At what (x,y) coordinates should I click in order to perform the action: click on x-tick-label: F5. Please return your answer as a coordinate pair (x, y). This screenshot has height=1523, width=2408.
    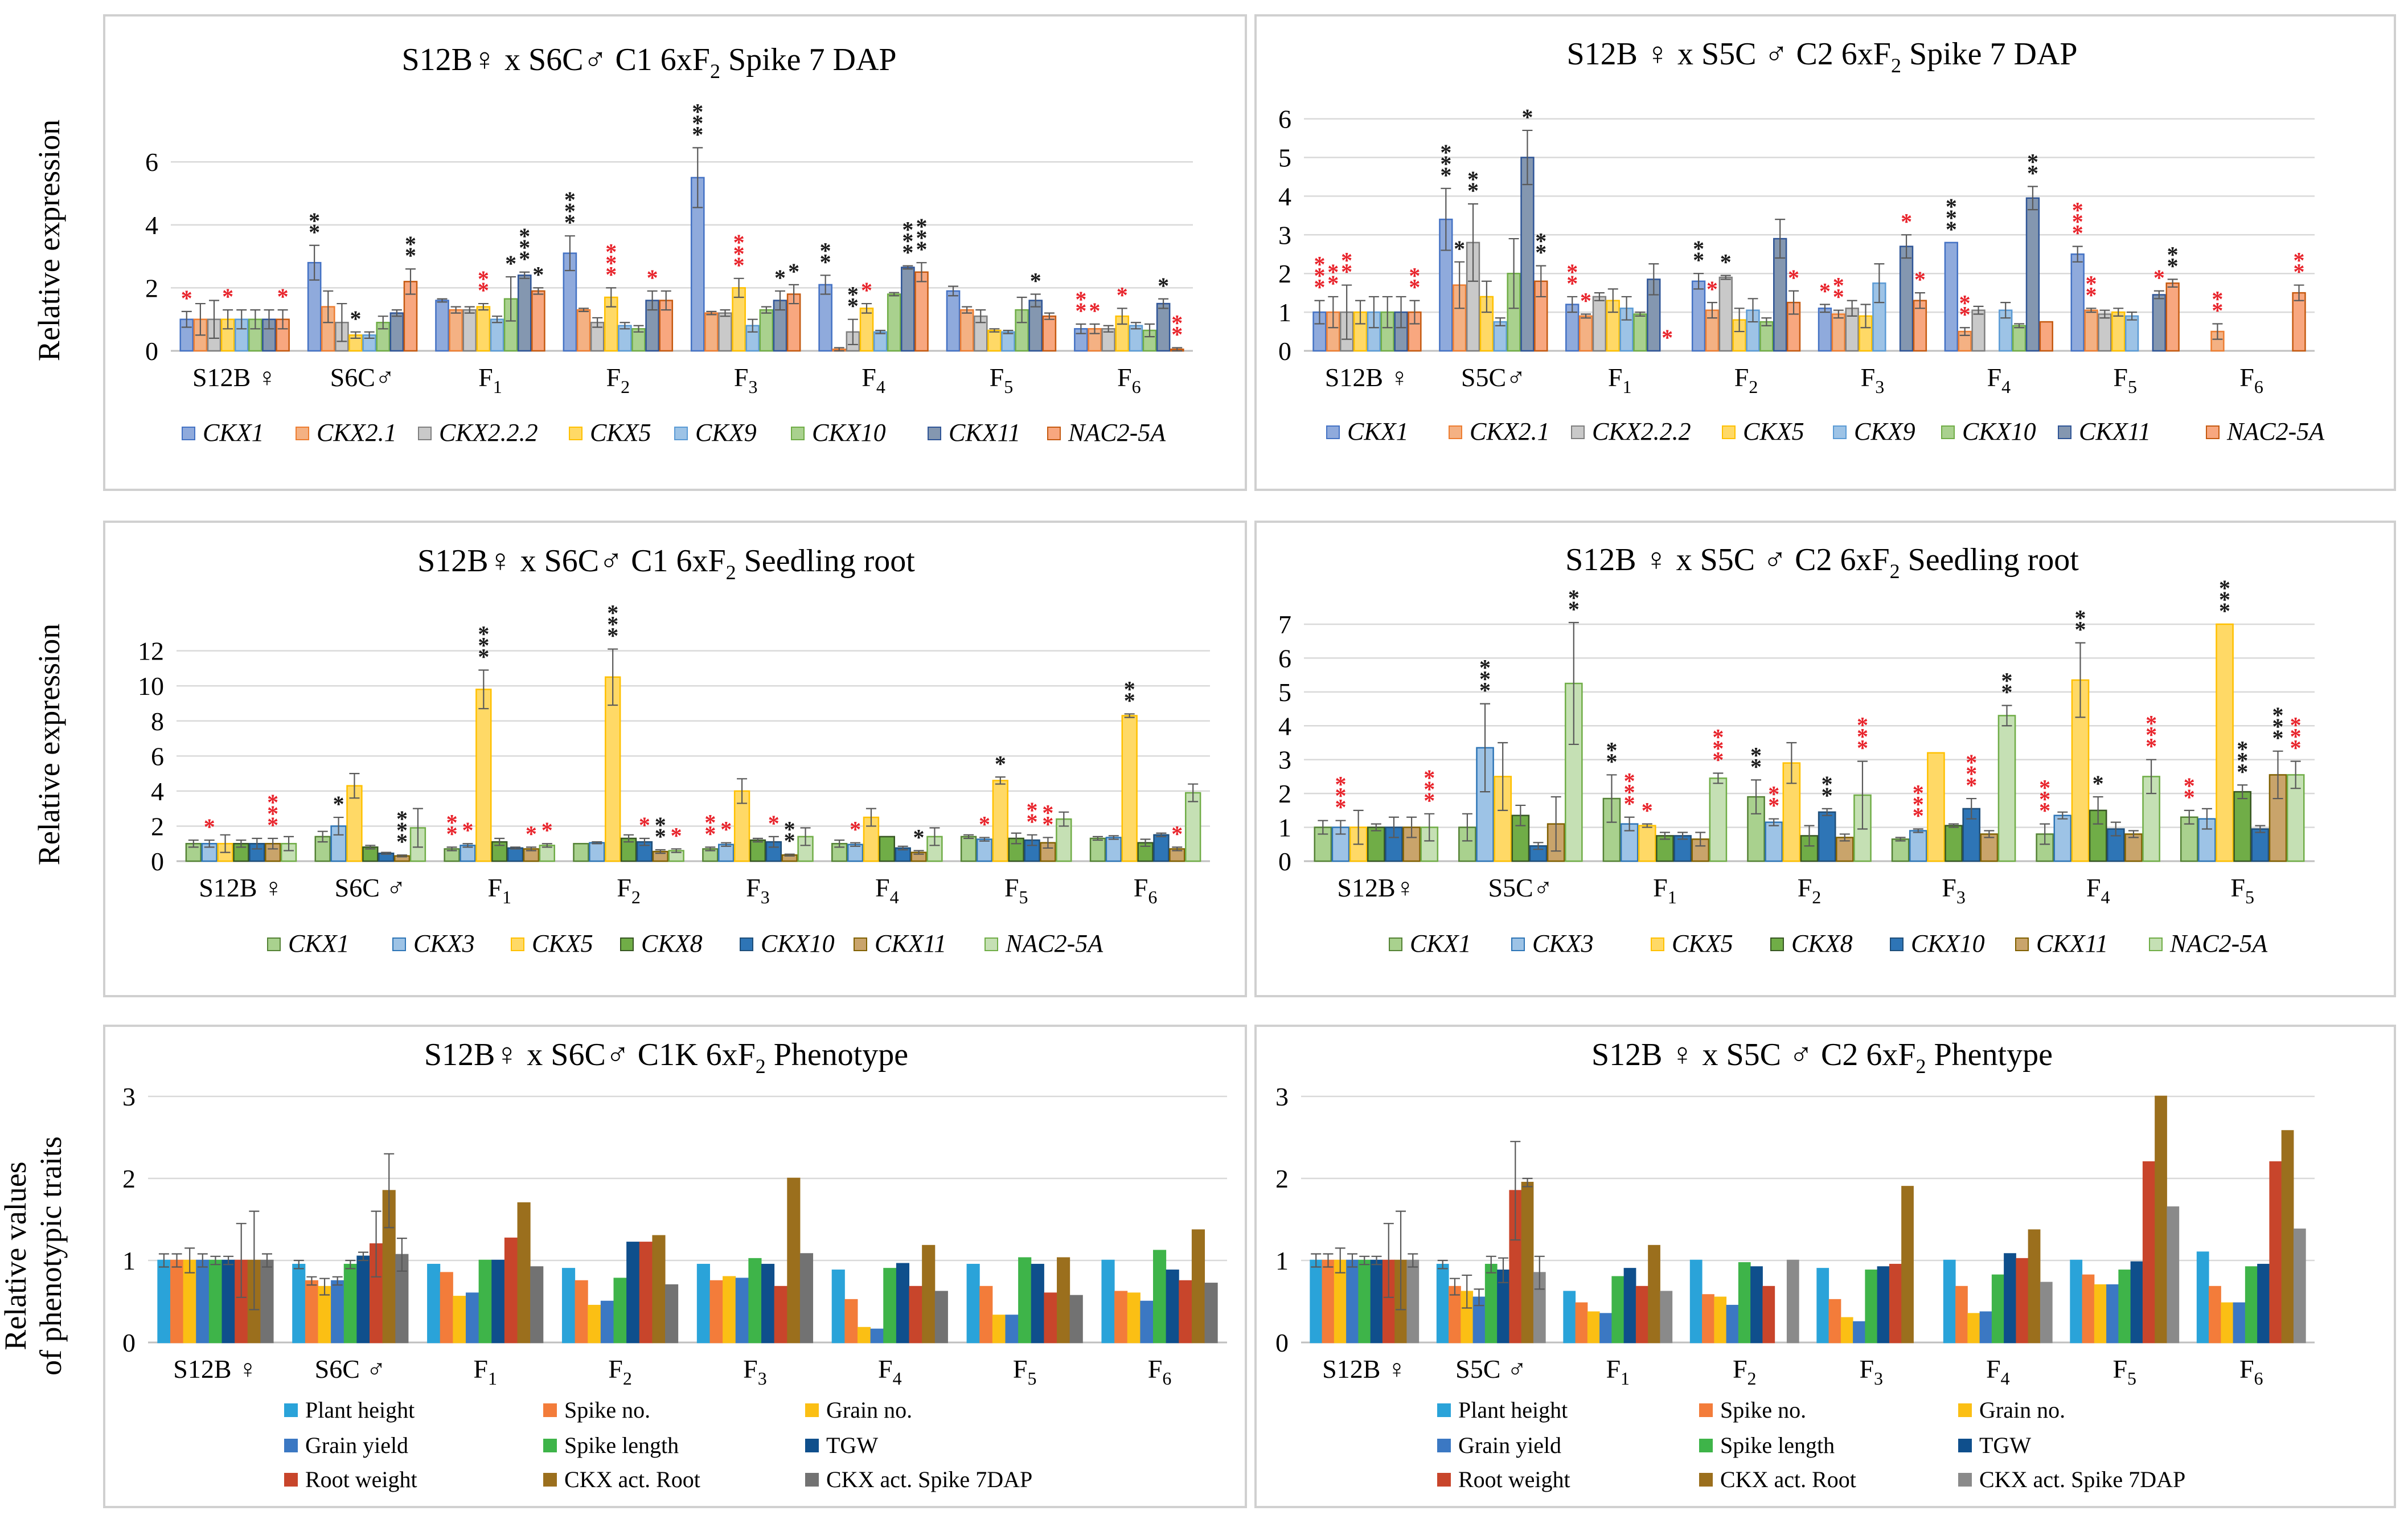
    Looking at the image, I should click on (2125, 380).